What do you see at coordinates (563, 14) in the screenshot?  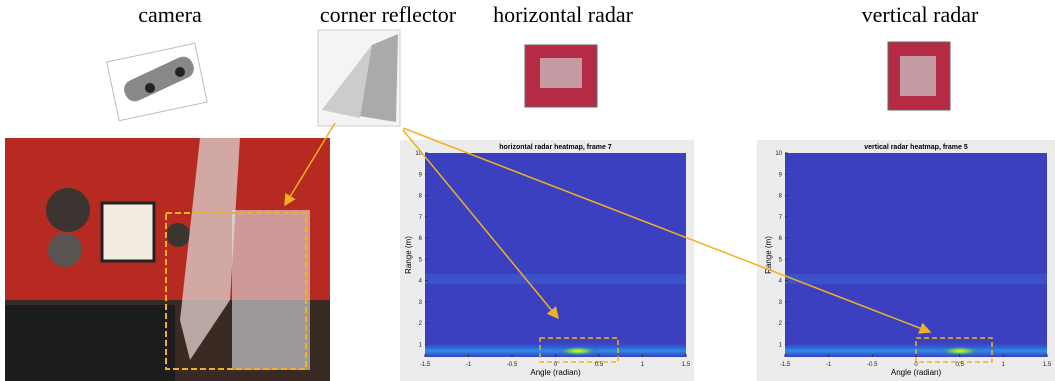 I see `hradar-label: horizontal radar` at bounding box center [563, 14].